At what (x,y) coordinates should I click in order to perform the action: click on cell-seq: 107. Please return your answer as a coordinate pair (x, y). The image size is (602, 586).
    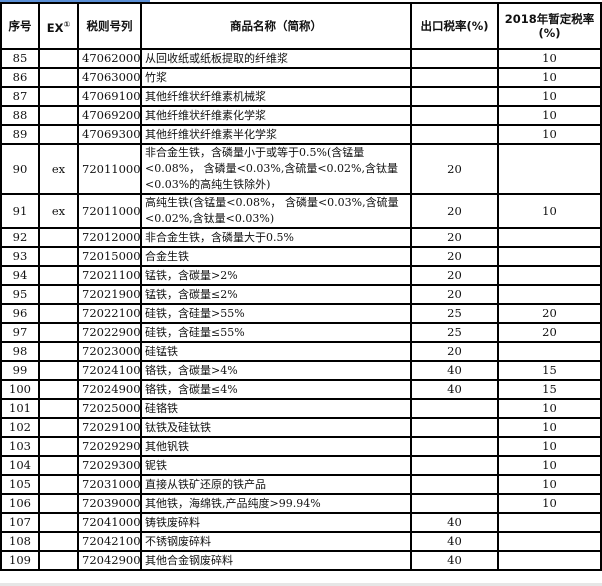
    Looking at the image, I should click on (20, 522).